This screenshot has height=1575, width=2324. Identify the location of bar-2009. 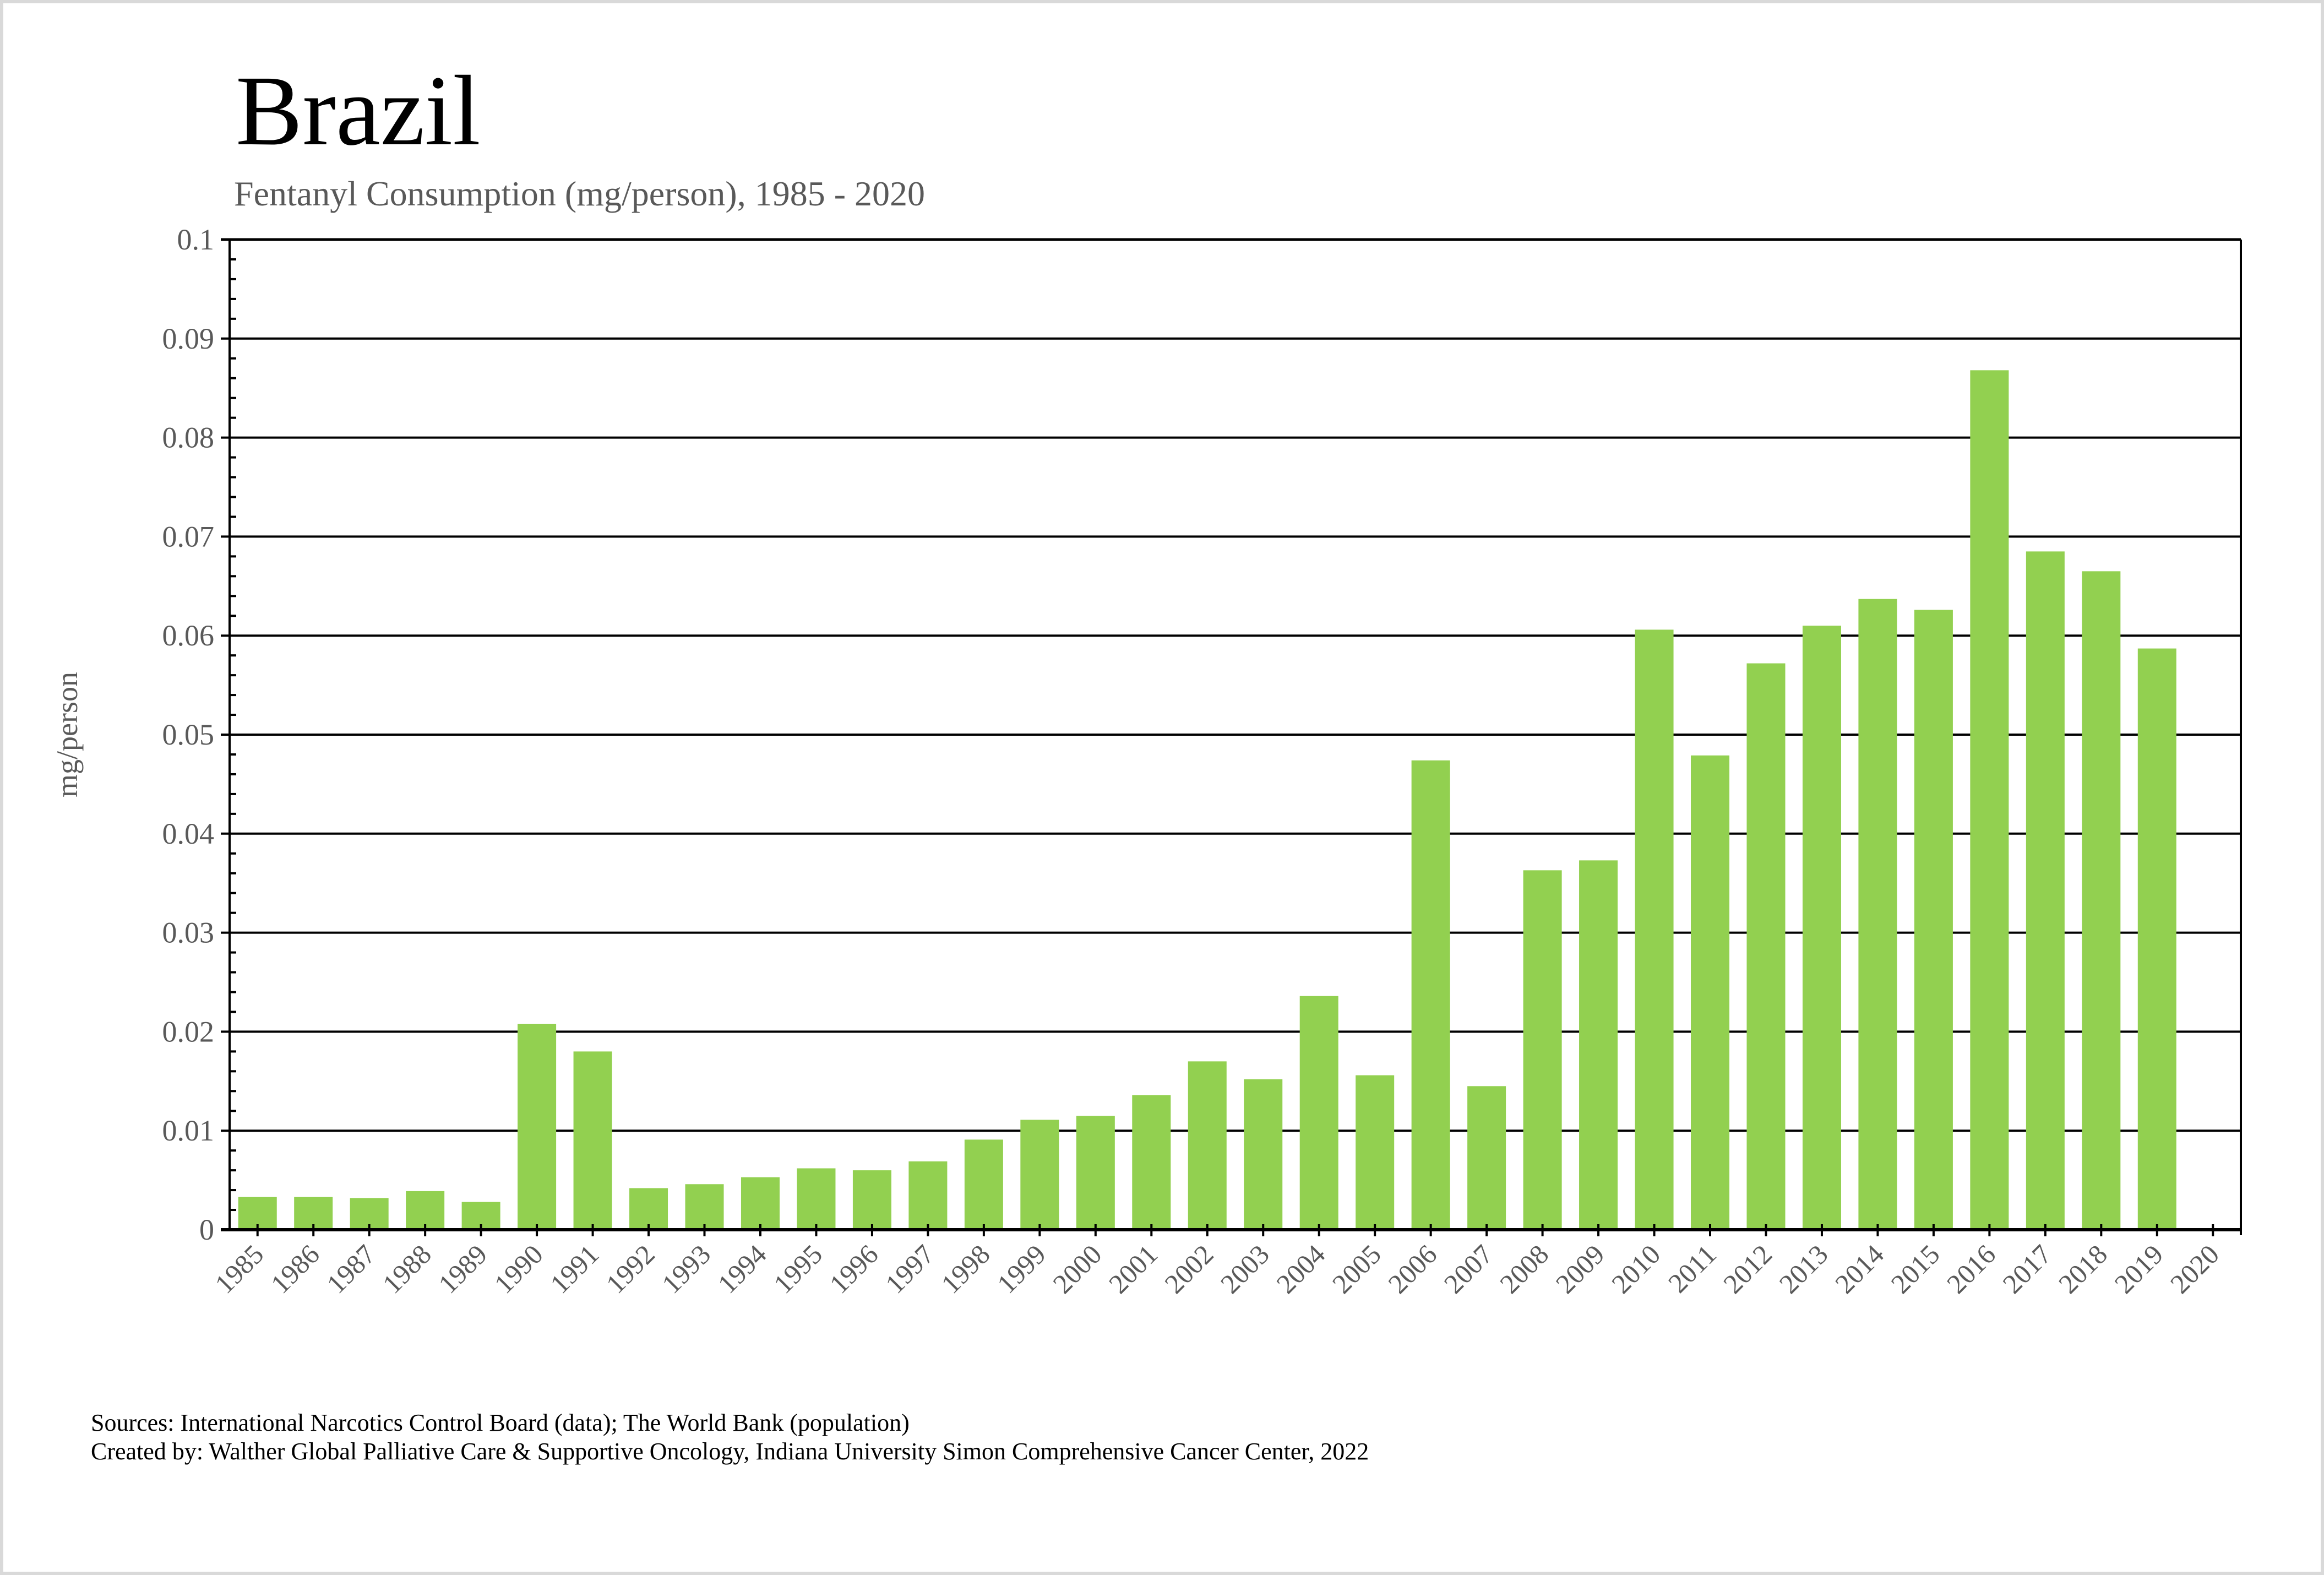
(1598, 1045).